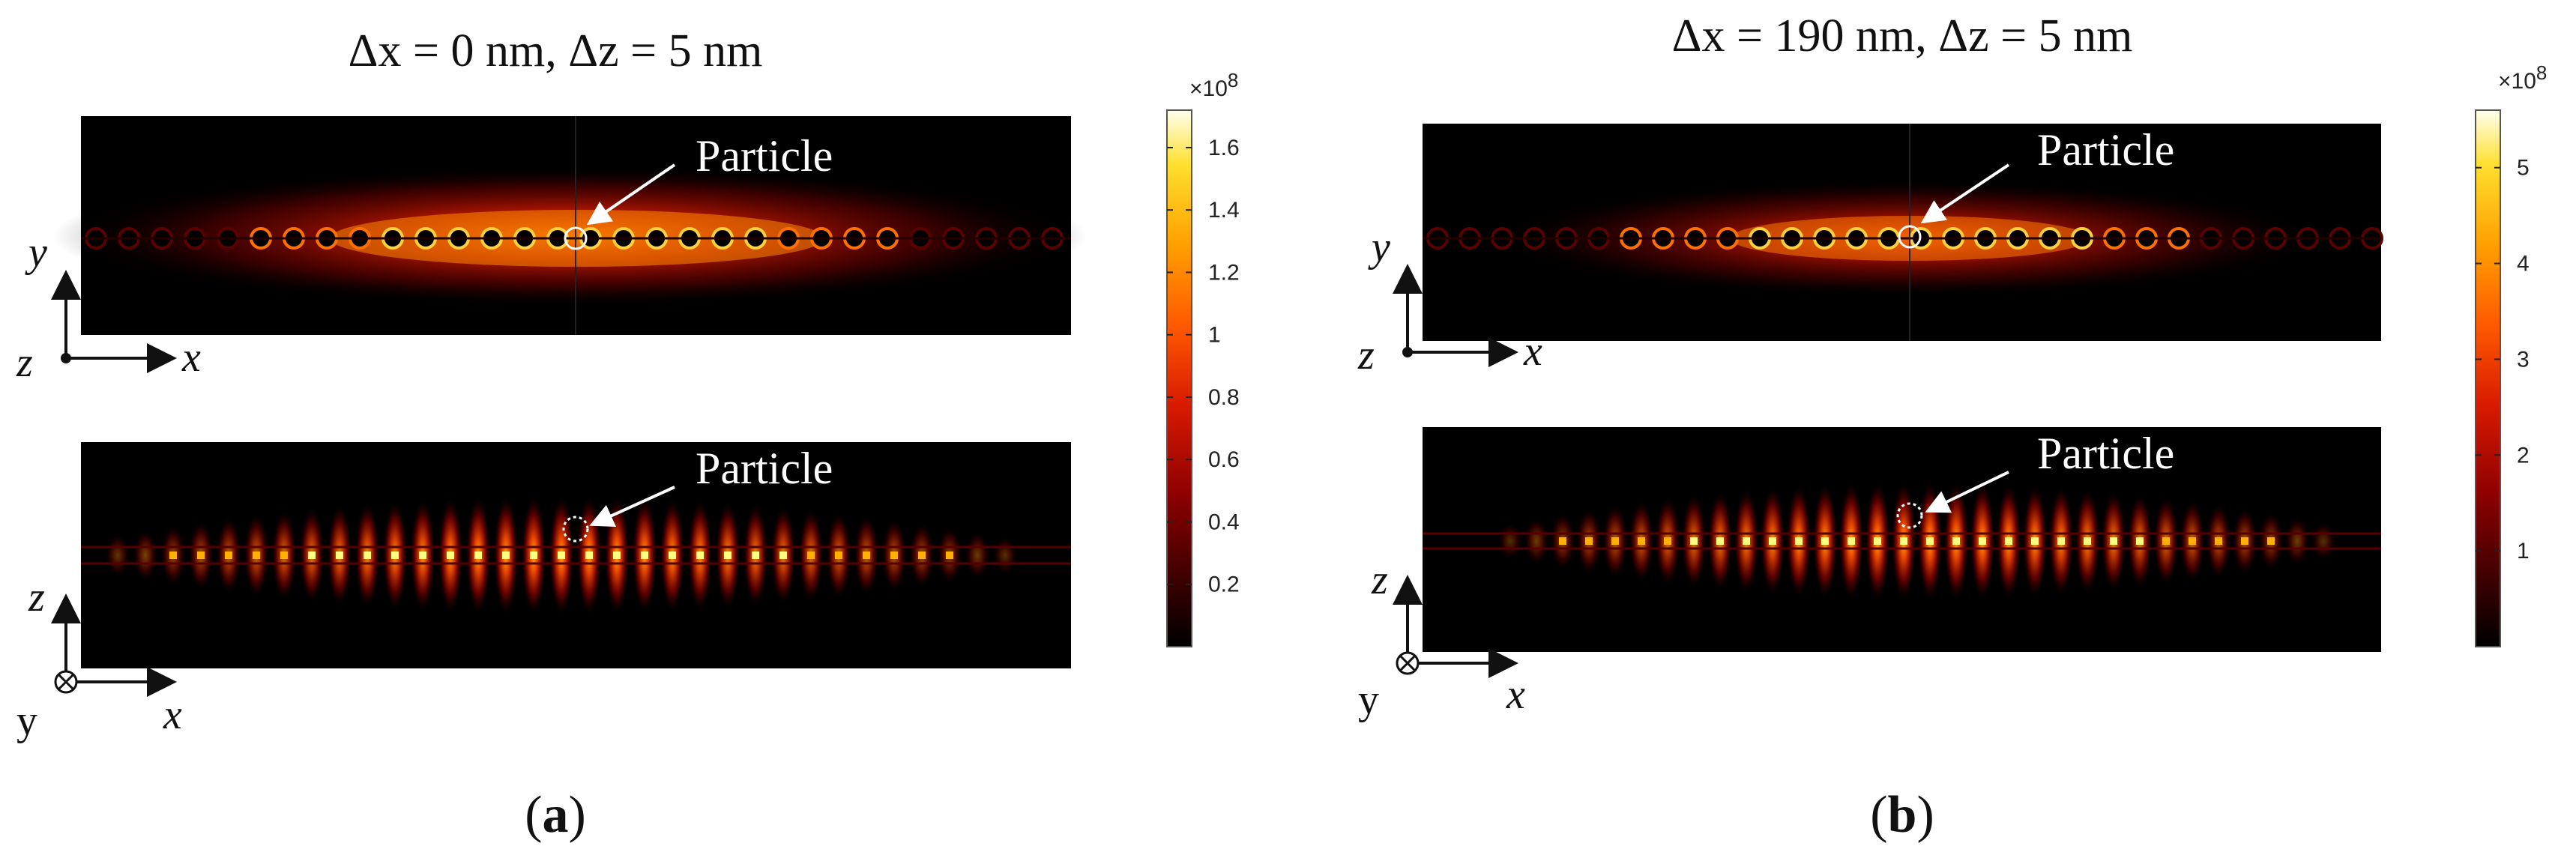 Image resolution: width=2576 pixels, height=858 pixels. Describe the element at coordinates (1224, 210) in the screenshot. I see `colorbar-tick-label: 1.4` at that location.